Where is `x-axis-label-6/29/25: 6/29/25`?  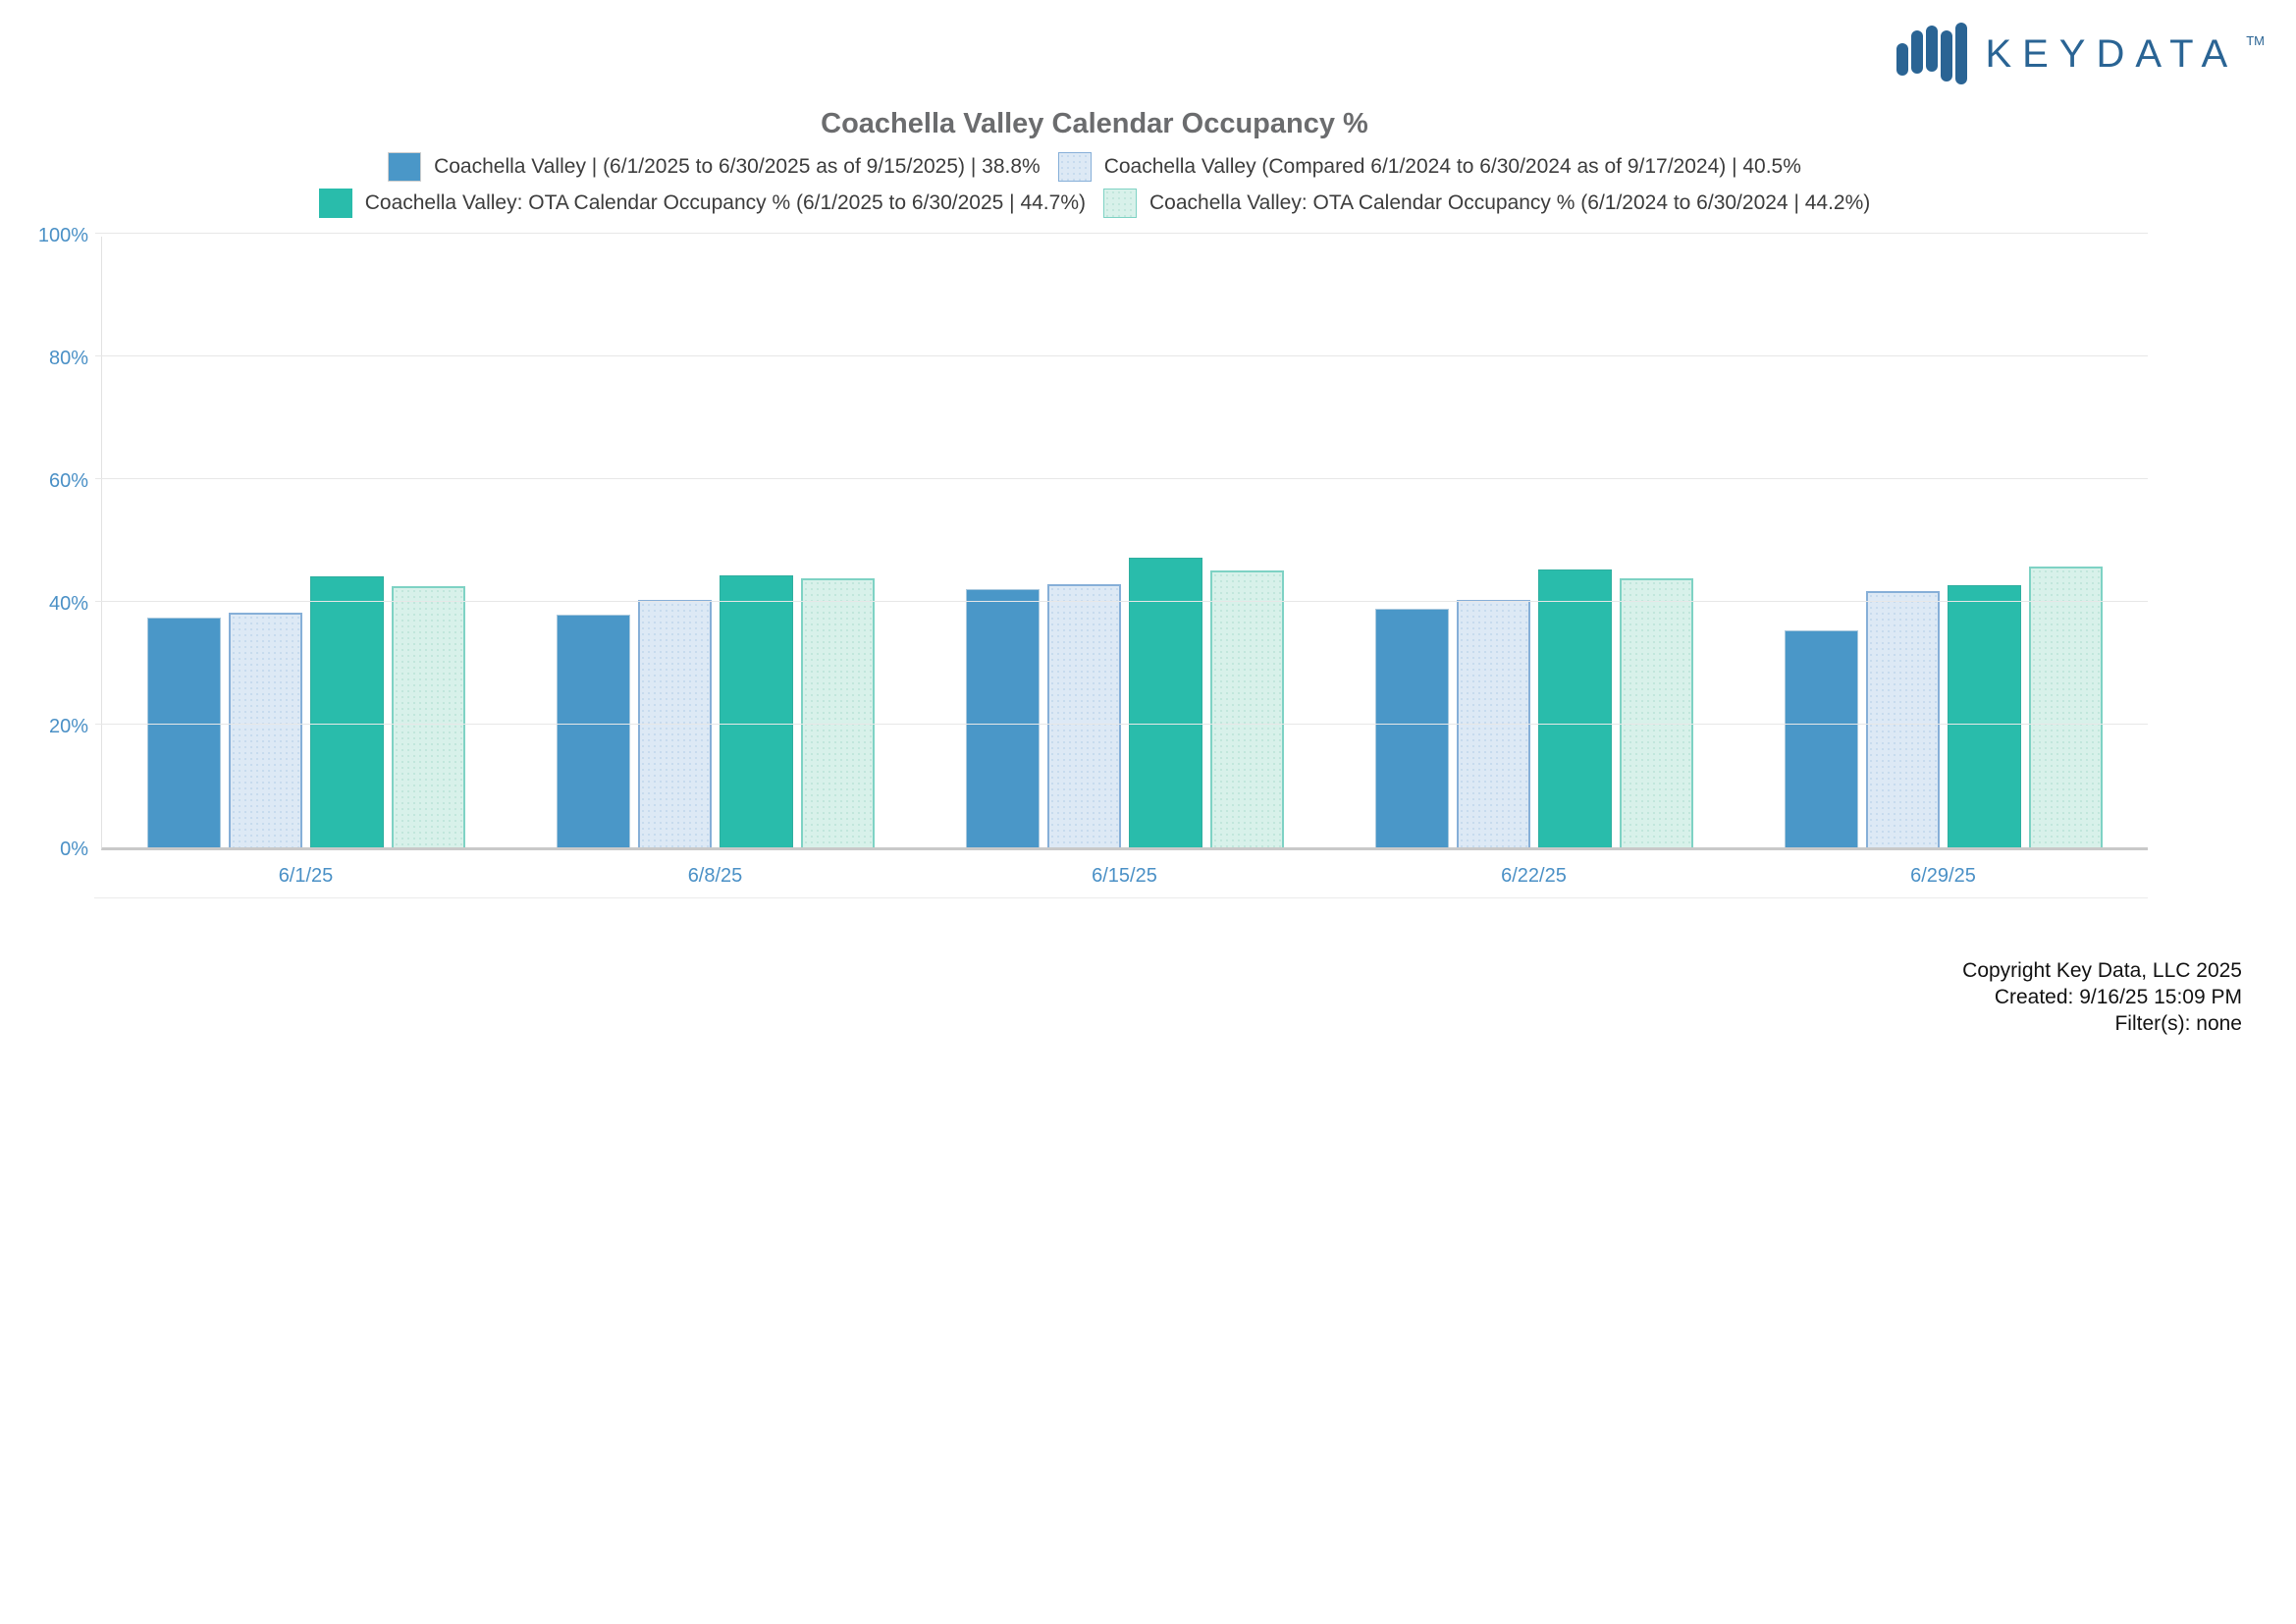 x-axis-label-6/29/25: 6/29/25 is located at coordinates (1943, 876).